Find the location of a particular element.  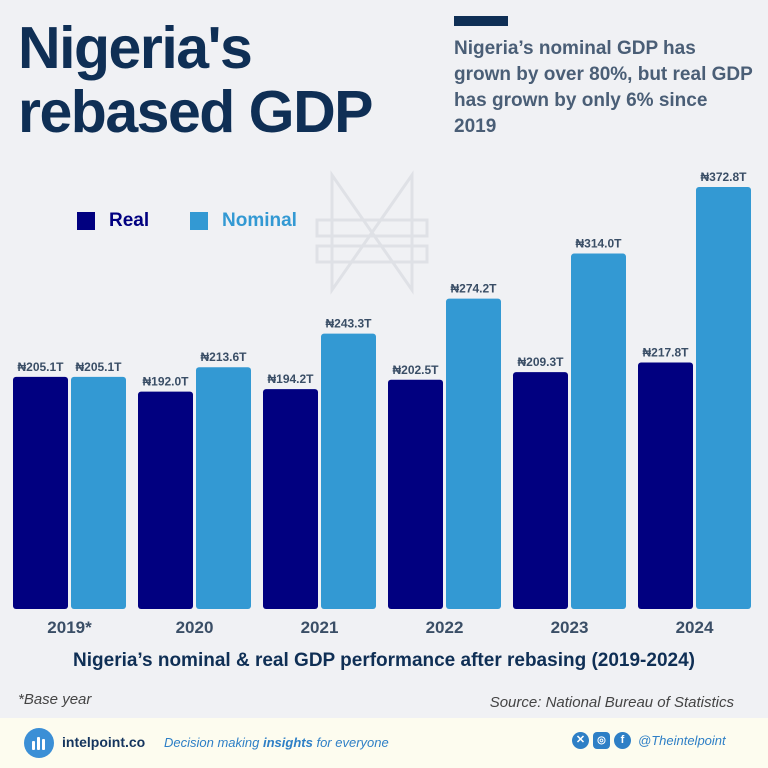

tagline-pre: Decision making is located at coordinates (213, 742).